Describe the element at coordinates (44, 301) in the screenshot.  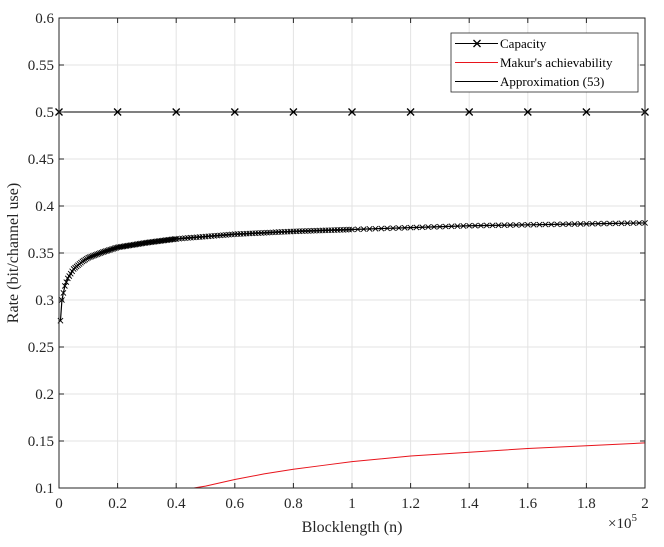
I see `y-tick-label: 0.3` at that location.